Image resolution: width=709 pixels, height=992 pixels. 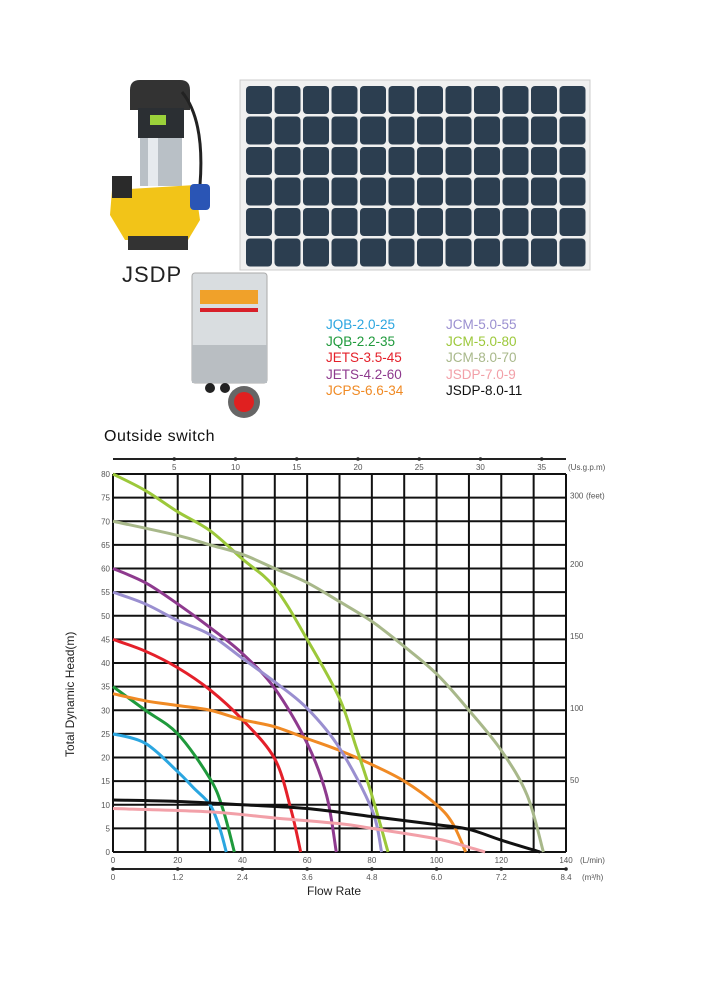 What do you see at coordinates (481, 374) in the screenshot?
I see `legend-item: JSDP-7.0-9` at bounding box center [481, 374].